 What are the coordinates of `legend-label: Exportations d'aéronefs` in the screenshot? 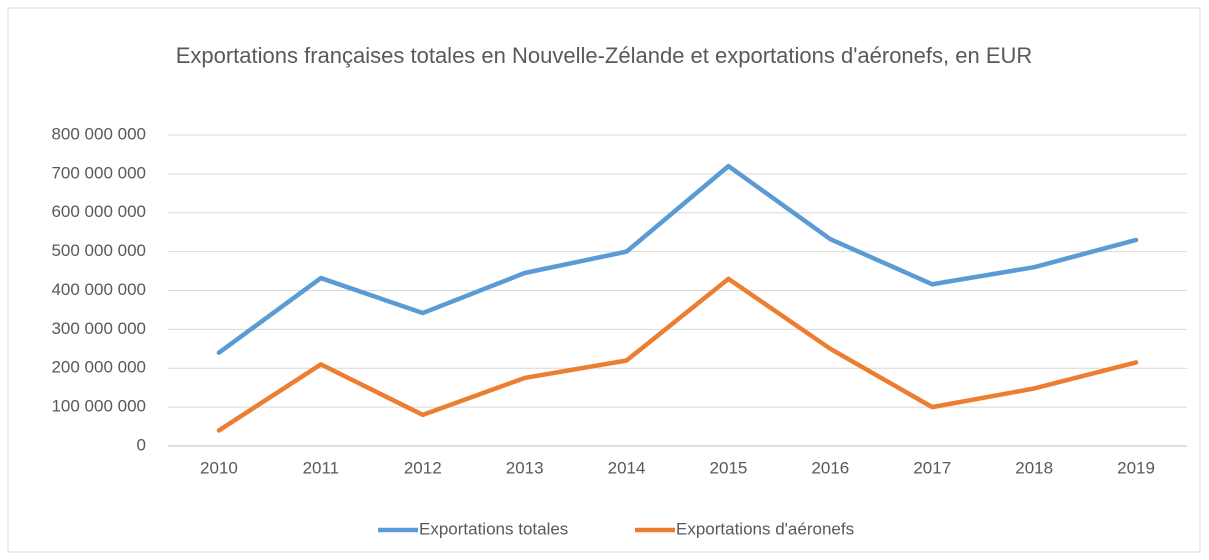 It's located at (765, 528).